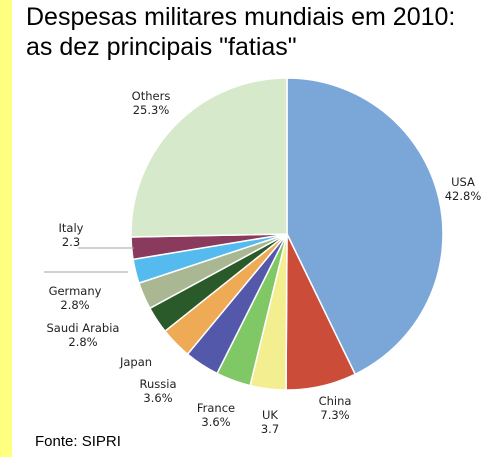 The width and height of the screenshot is (501, 457). What do you see at coordinates (161, 47) in the screenshot?
I see `title-line-2: as dez principais "fatias"` at bounding box center [161, 47].